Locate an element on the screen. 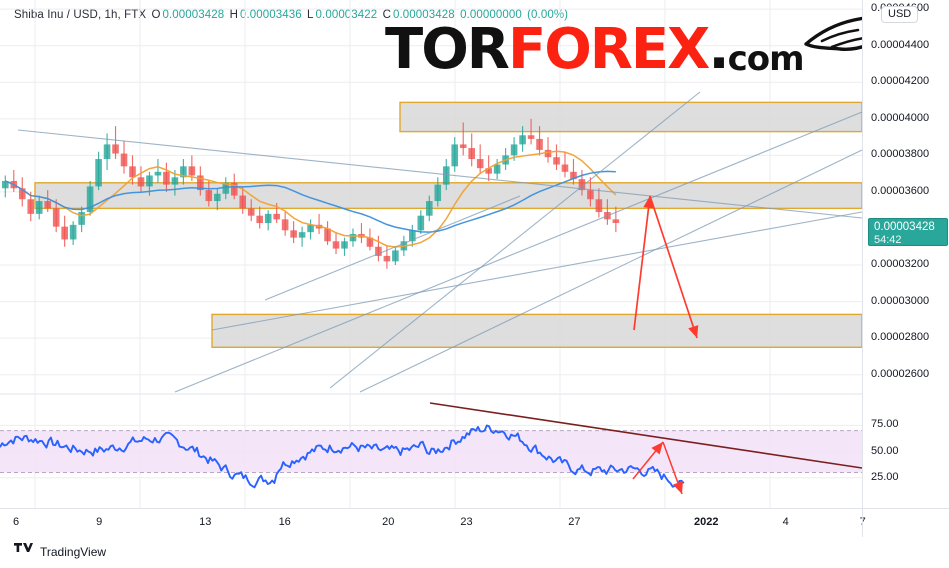  torforex-watermark: TOR FOREX. com is located at coordinates (658, 46).